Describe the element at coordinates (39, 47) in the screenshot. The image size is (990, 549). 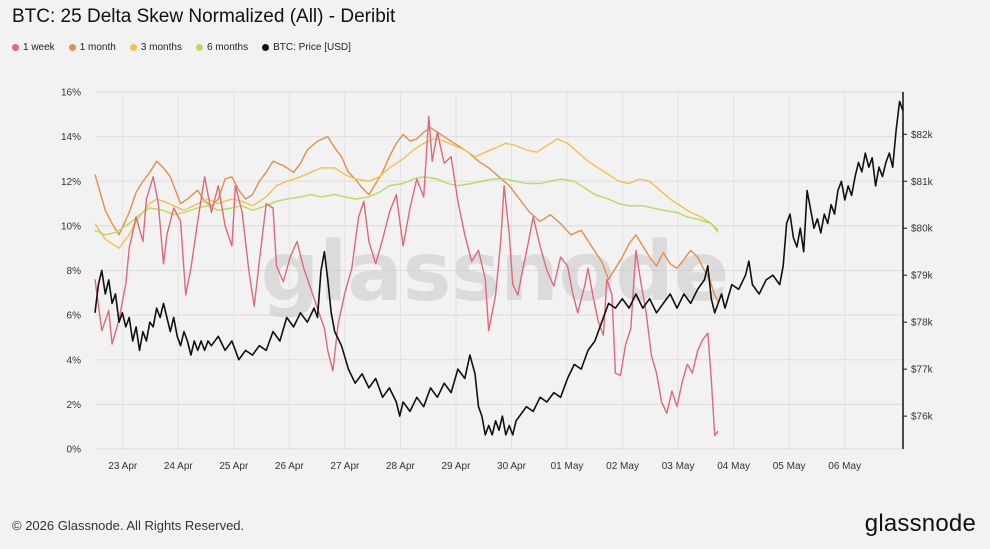
I see `legend-label: 1 week` at that location.